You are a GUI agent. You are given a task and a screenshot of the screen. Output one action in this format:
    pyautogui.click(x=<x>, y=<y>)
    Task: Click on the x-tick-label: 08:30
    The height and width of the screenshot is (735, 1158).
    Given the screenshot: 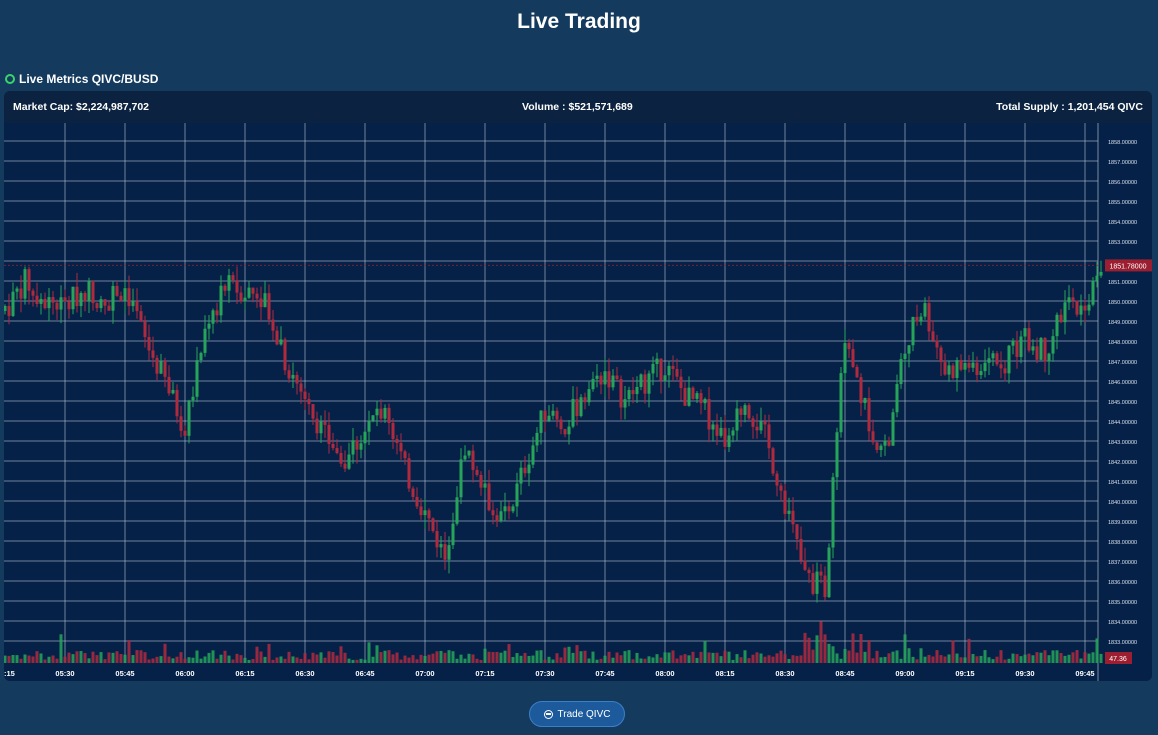 What is the action you would take?
    pyautogui.click(x=784, y=673)
    